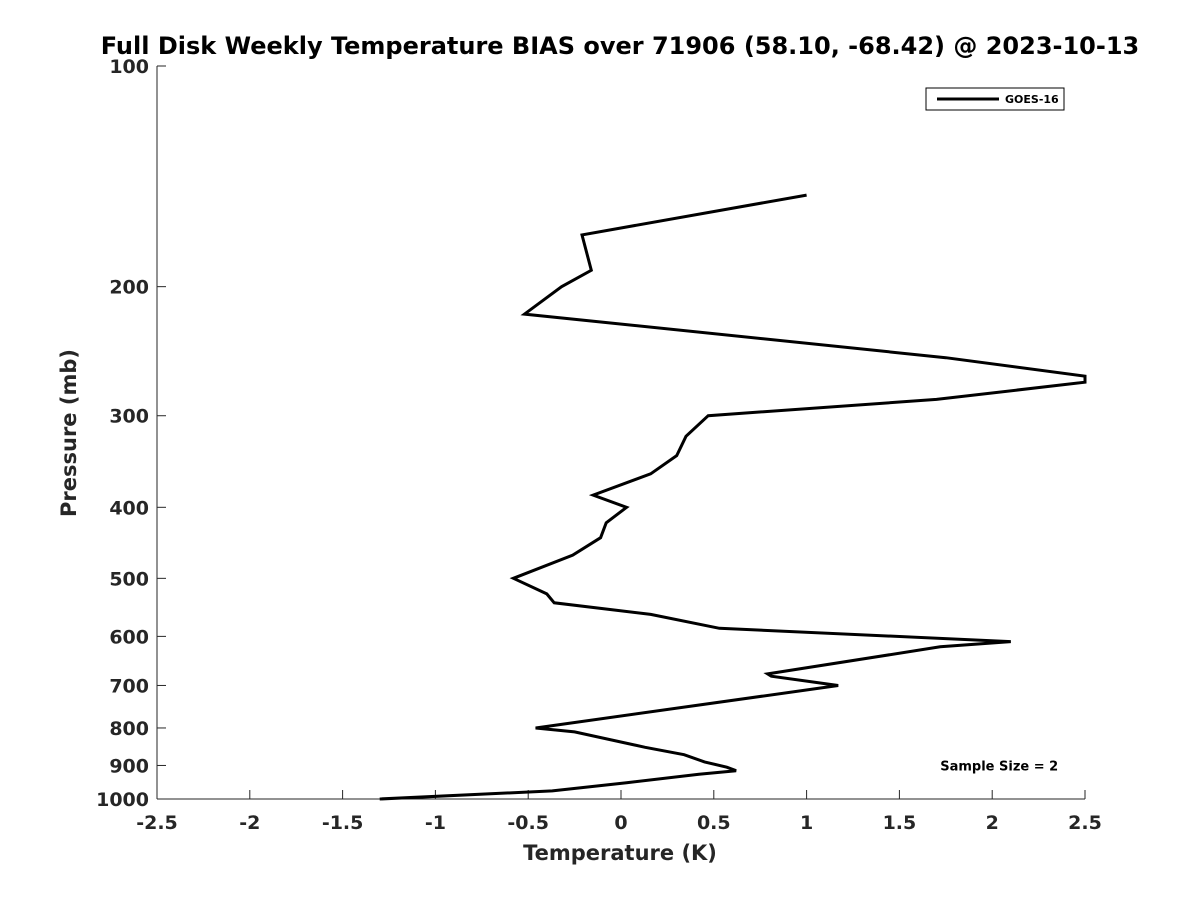  Describe the element at coordinates (129, 508) in the screenshot. I see `y-tick-label: 400` at that location.